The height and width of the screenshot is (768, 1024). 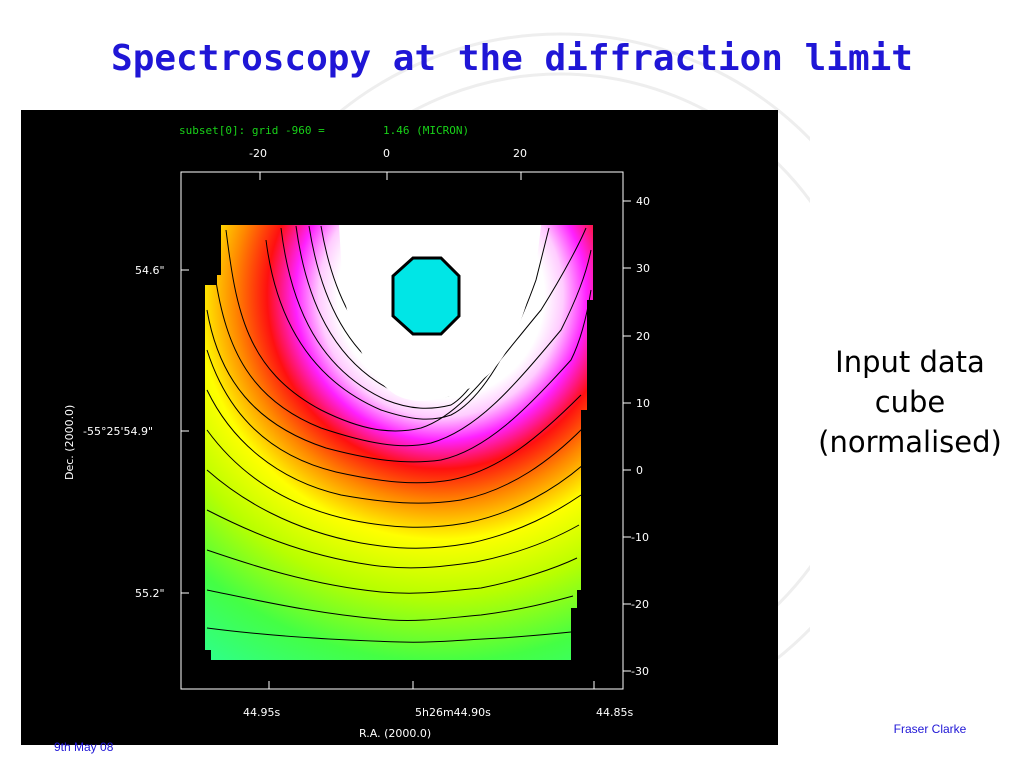 I want to click on top-tick-label: -20, so click(x=258, y=153).